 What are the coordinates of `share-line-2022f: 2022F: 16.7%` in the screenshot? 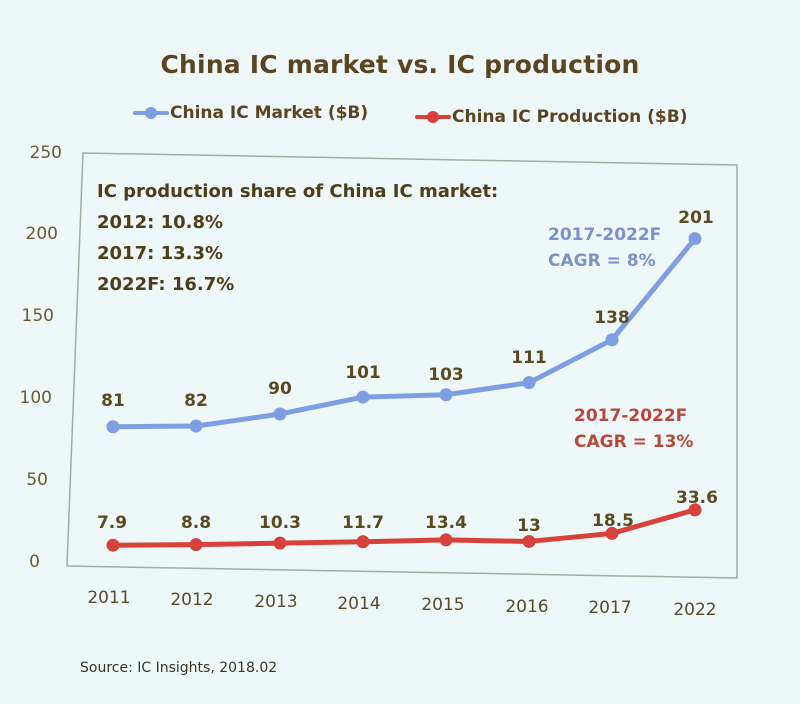 It's located at (166, 284).